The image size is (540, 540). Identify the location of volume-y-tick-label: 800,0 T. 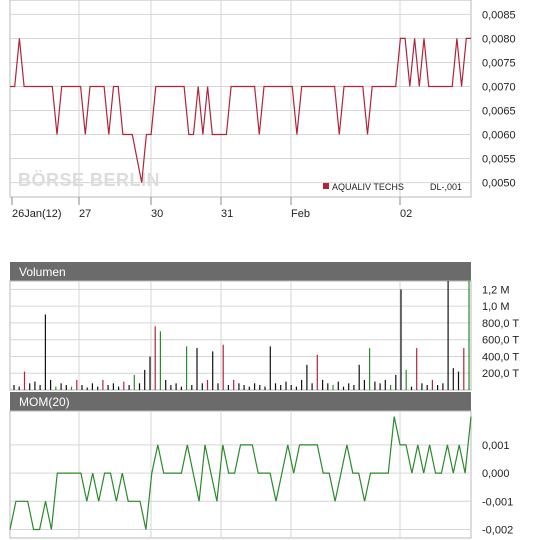
(500, 324).